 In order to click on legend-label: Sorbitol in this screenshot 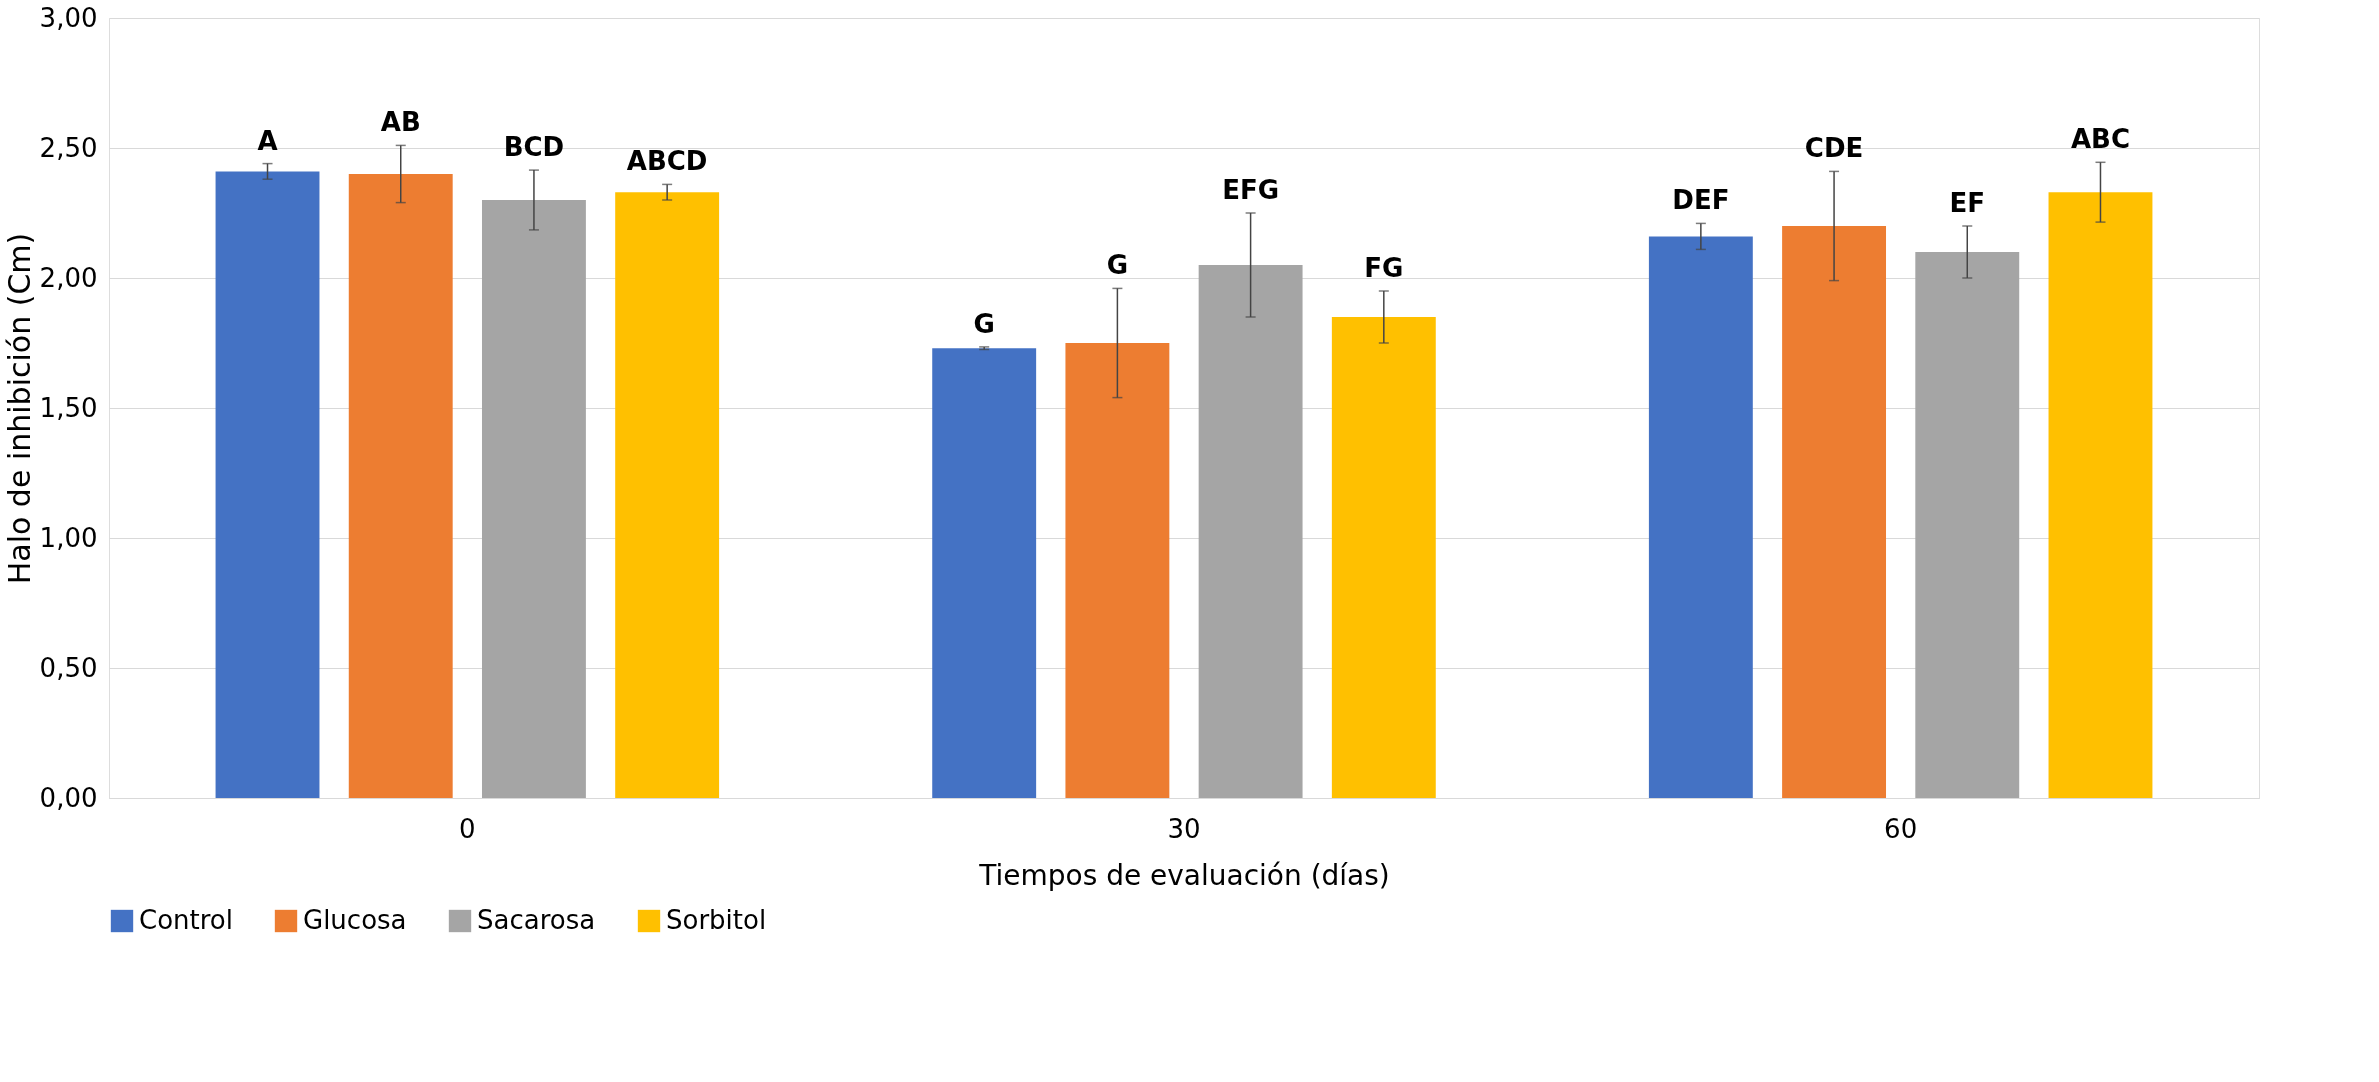, I will do `click(716, 920)`.